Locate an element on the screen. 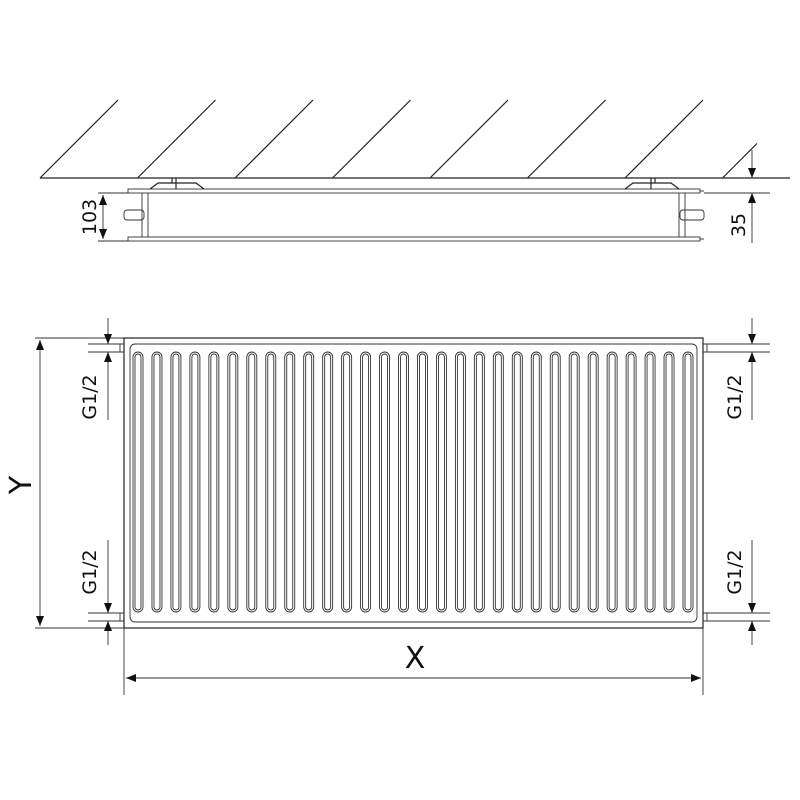 The height and width of the screenshot is (800, 800). wall-hatching is located at coordinates (414, 139).